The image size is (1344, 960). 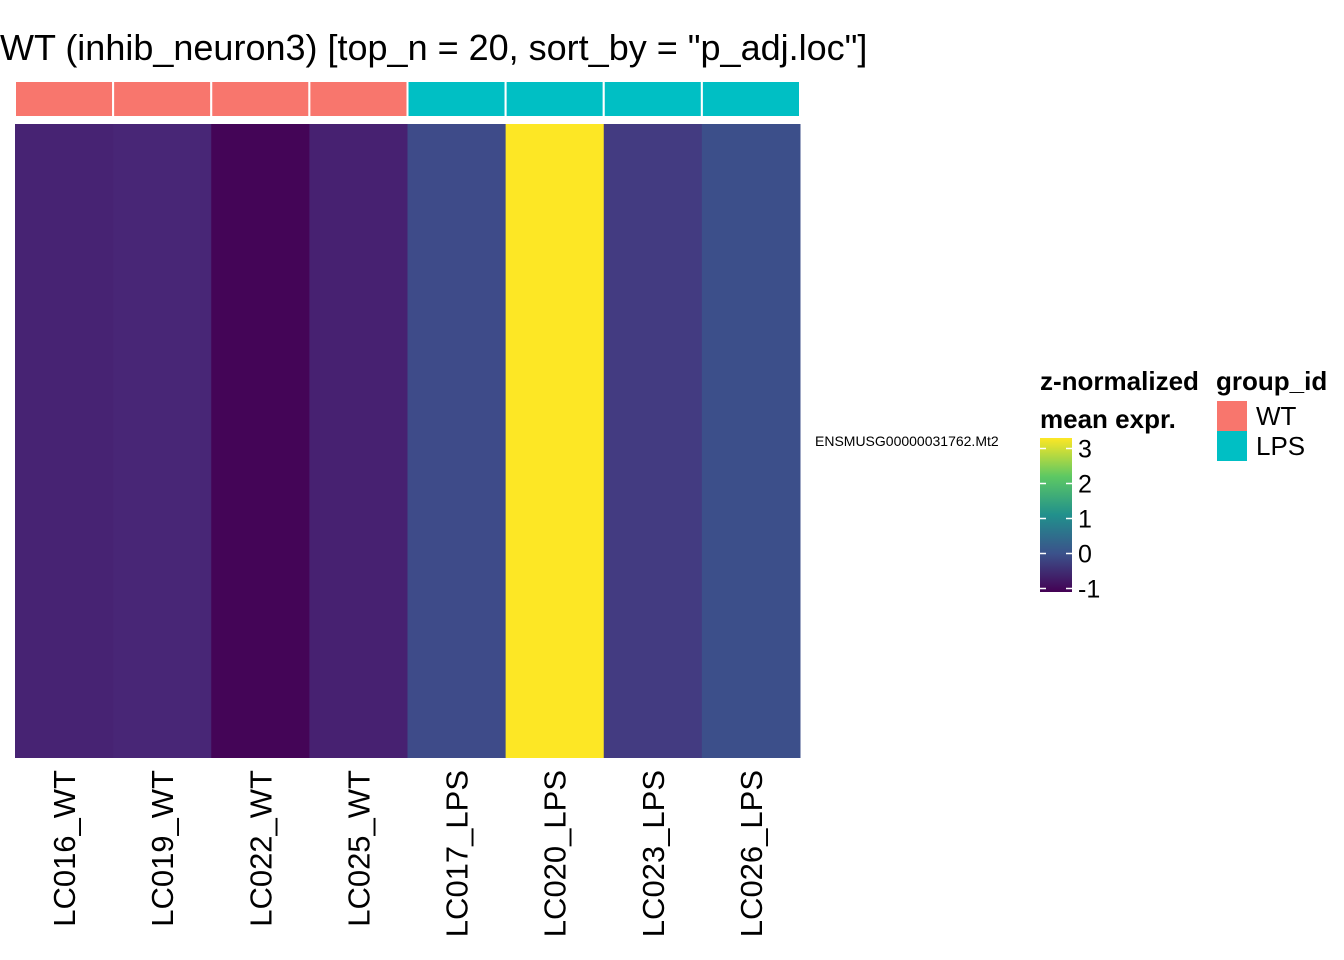 I want to click on colorbar-ticks: 3 2 1 0 -1, so click(x=1070, y=520).